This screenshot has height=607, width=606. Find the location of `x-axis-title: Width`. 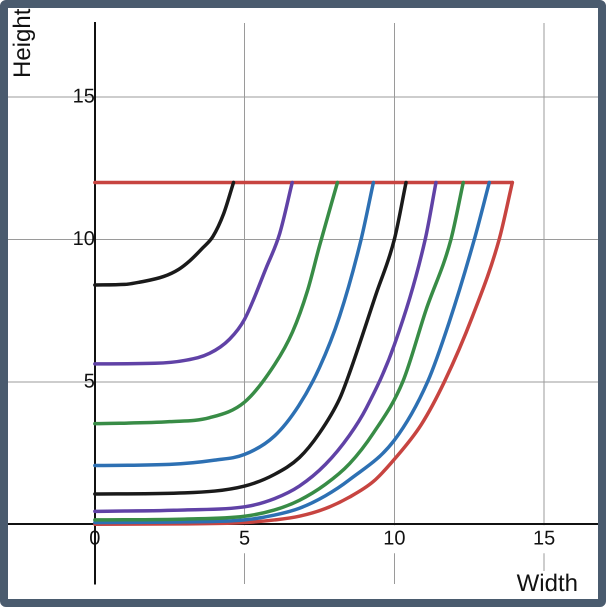

x-axis-title: Width is located at coordinates (547, 583).